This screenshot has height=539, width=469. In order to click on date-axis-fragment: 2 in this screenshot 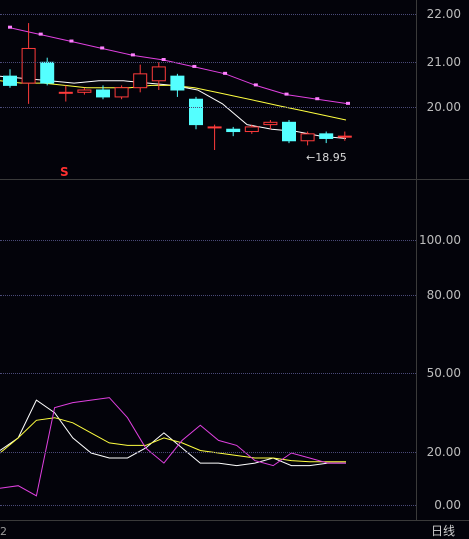, I will do `click(3, 531)`.